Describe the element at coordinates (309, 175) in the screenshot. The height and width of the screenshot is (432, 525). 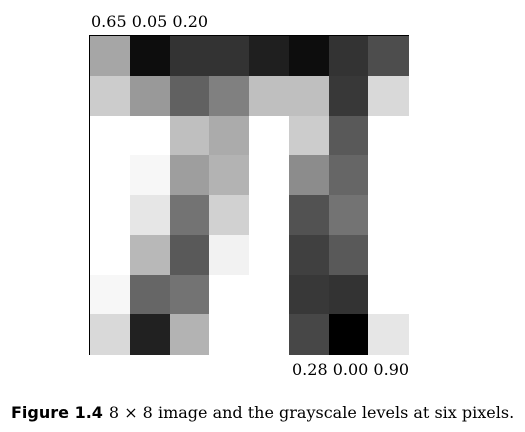
I see `pixel-cell-r4-c6` at that location.